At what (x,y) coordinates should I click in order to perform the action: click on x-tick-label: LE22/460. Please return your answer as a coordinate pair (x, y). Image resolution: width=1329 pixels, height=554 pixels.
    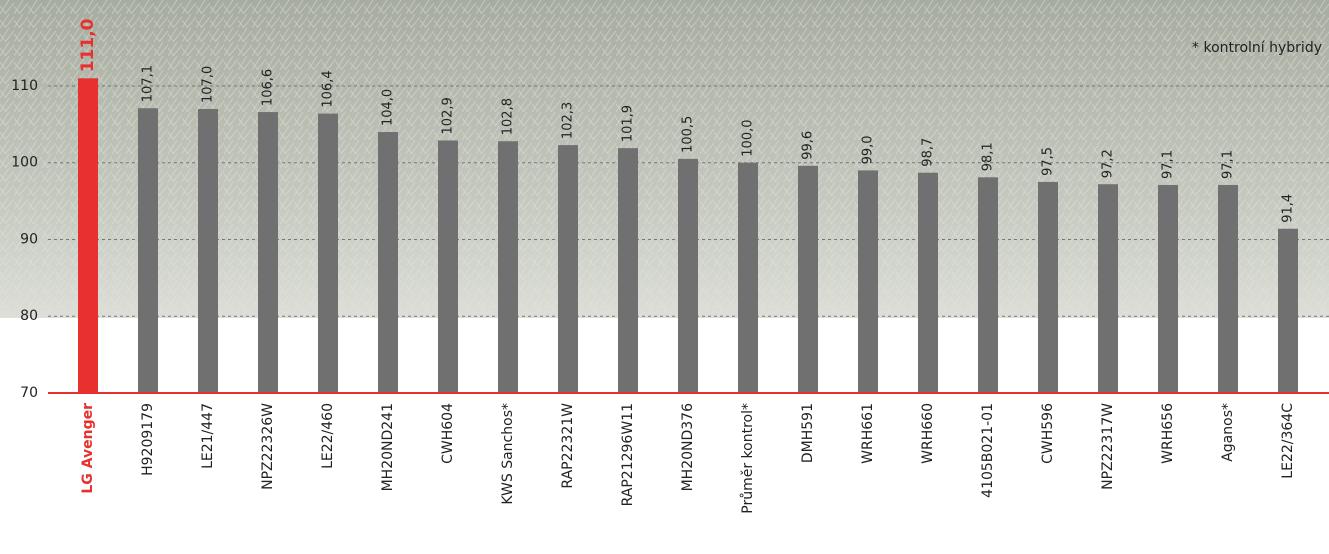
    Looking at the image, I should click on (328, 436).